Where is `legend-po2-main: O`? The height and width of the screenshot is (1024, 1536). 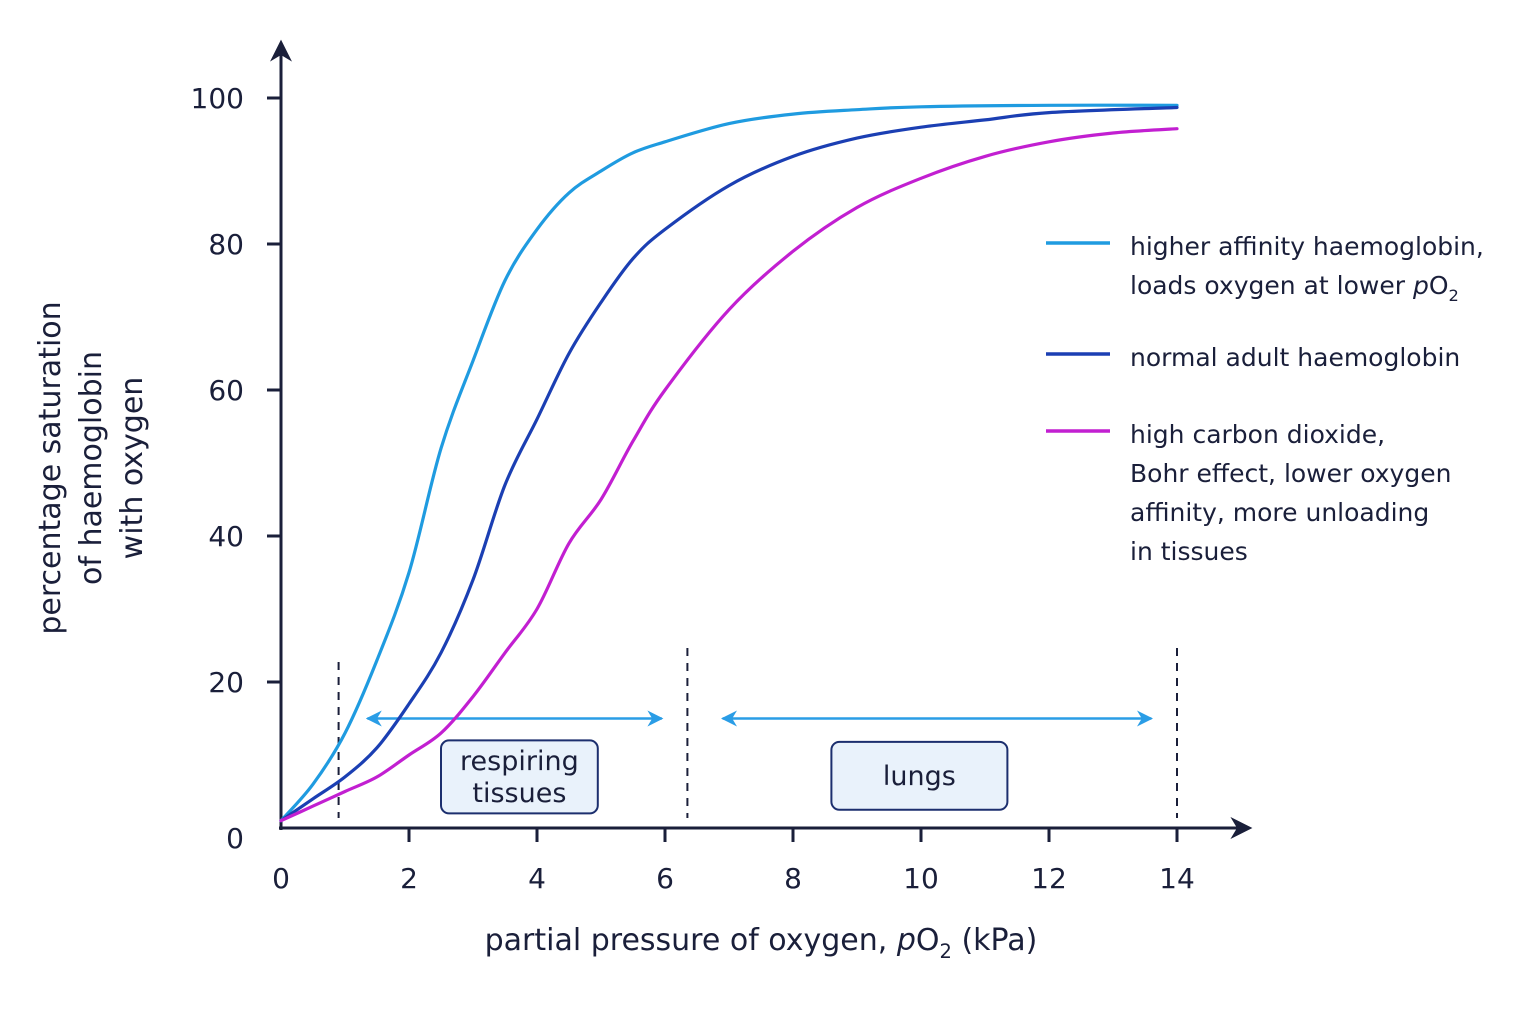 legend-po2-main: O is located at coordinates (1439, 285).